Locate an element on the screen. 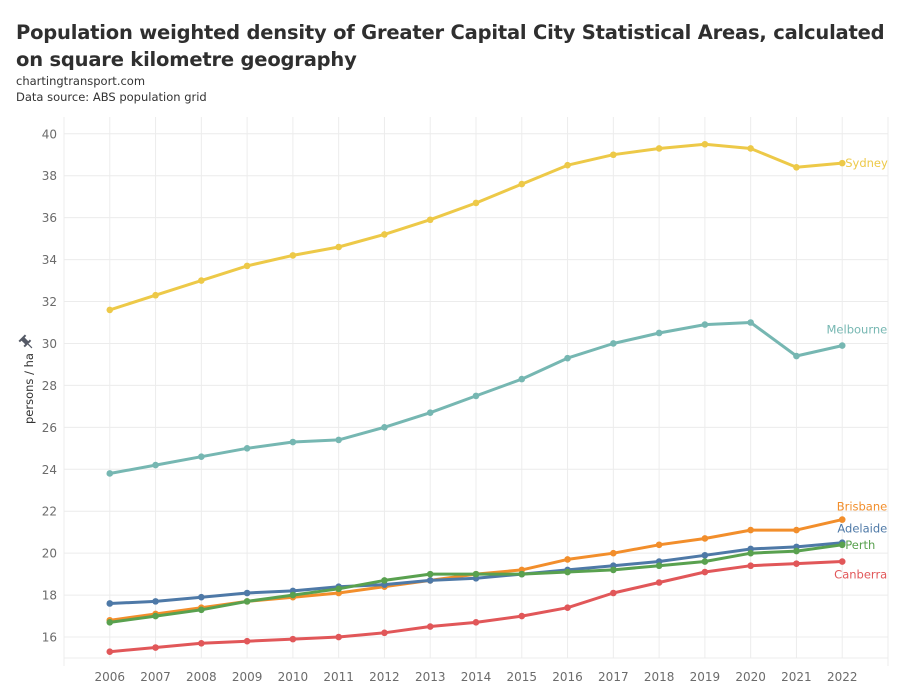  y-tick-label: 26 is located at coordinates (49, 428).